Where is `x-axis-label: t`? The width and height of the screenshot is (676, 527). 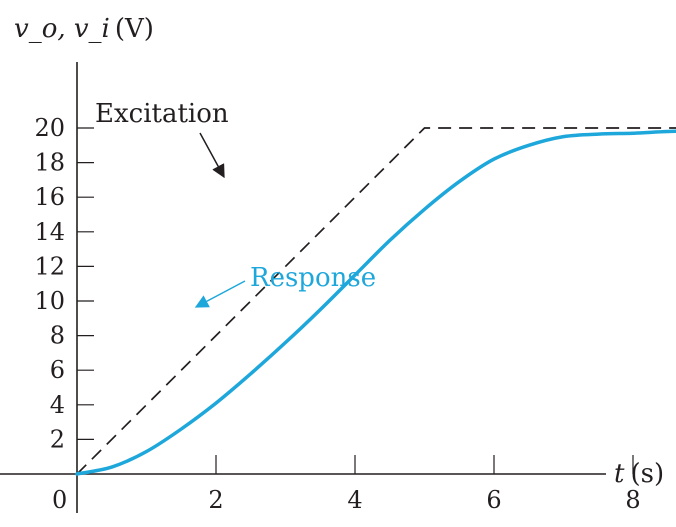 x-axis-label: t is located at coordinates (619, 474).